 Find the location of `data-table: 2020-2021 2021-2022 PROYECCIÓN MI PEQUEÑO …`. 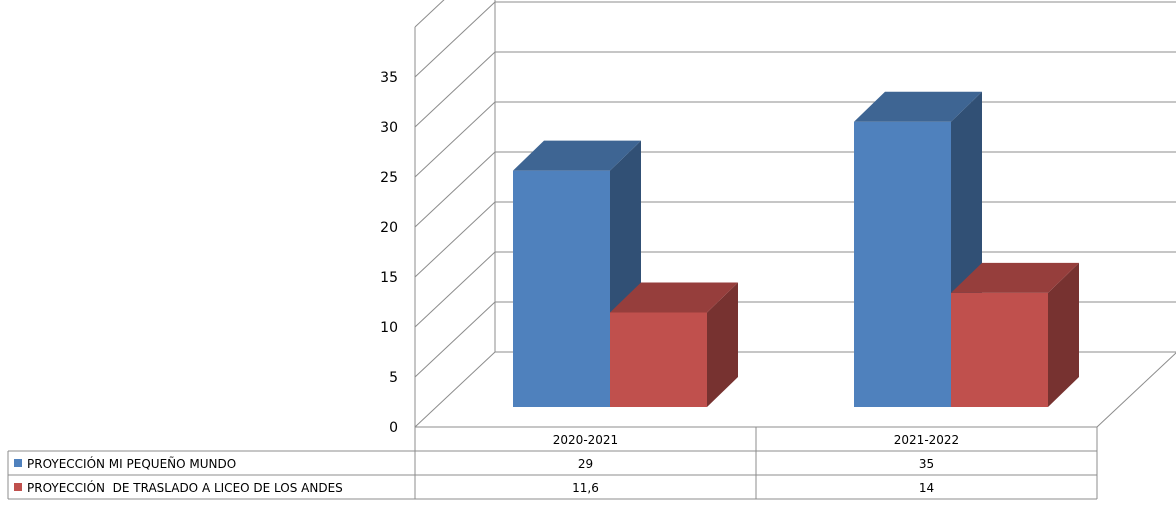

data-table: 2020-2021 2021-2022 PROYECCIÓN MI PEQUEÑO … is located at coordinates (552, 463).